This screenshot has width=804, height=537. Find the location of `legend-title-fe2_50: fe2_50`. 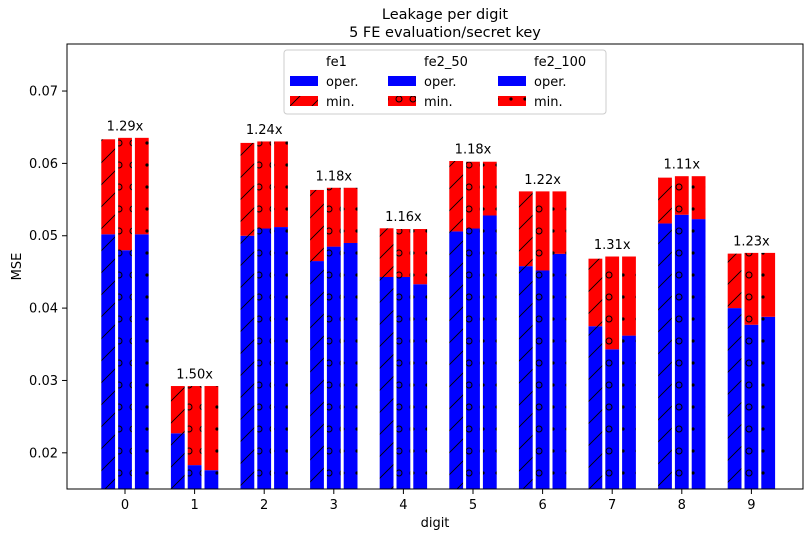

legend-title-fe2_50: fe2_50 is located at coordinates (446, 62).